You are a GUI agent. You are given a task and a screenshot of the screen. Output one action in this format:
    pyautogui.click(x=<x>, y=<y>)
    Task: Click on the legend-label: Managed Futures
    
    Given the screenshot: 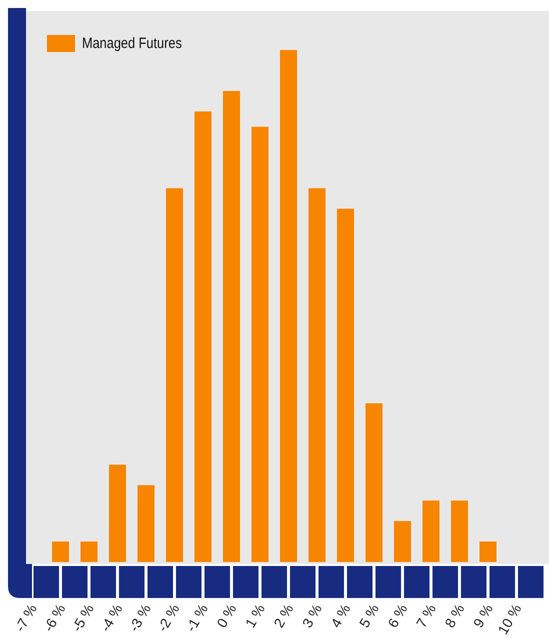 What is the action you would take?
    pyautogui.click(x=132, y=43)
    